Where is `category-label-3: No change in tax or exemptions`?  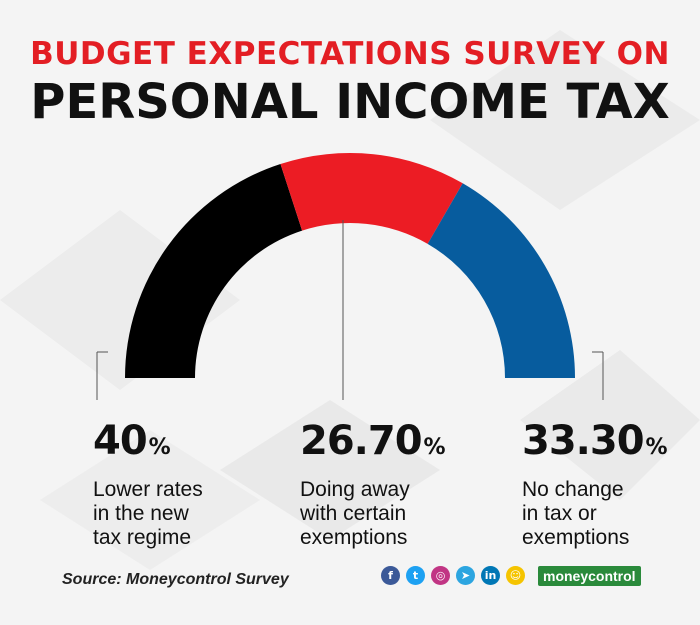 category-label-3: No change in tax or exemptions is located at coordinates (576, 513).